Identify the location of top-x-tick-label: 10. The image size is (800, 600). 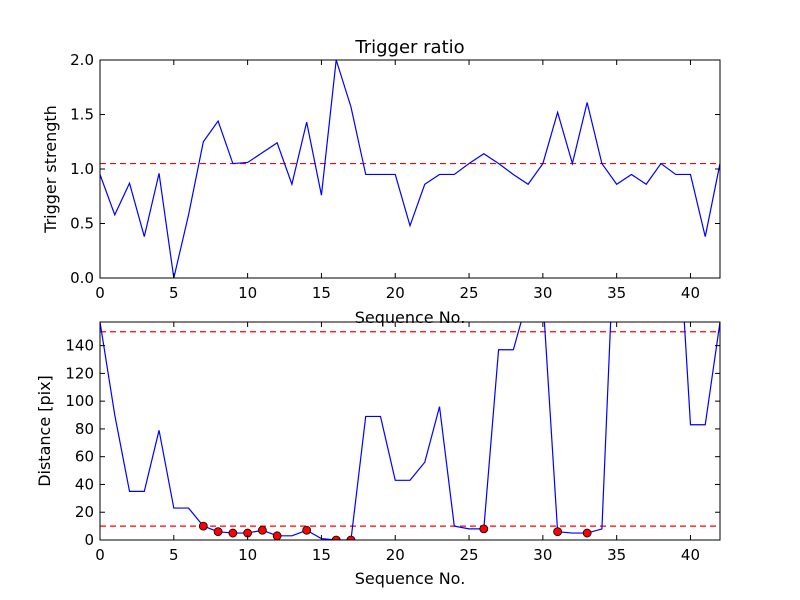
(247, 293).